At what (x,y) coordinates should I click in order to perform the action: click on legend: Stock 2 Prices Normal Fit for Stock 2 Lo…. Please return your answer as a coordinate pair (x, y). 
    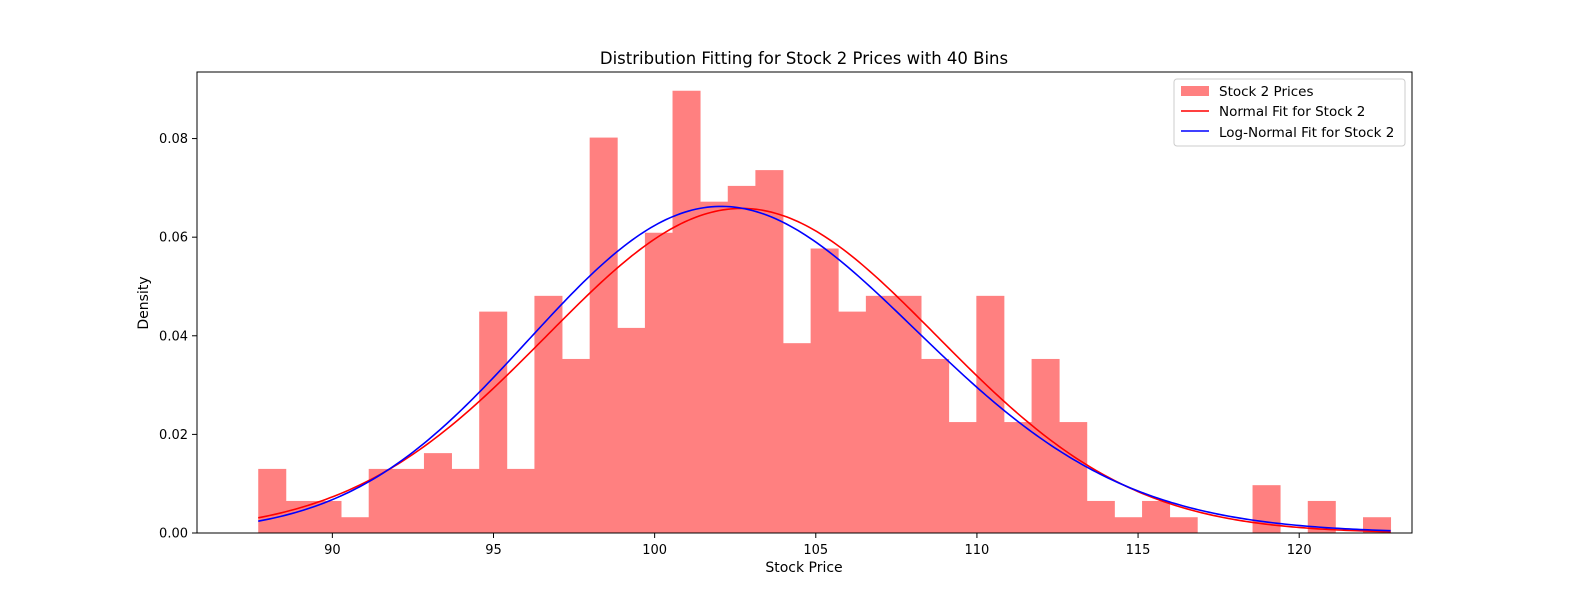
    Looking at the image, I should click on (1289, 112).